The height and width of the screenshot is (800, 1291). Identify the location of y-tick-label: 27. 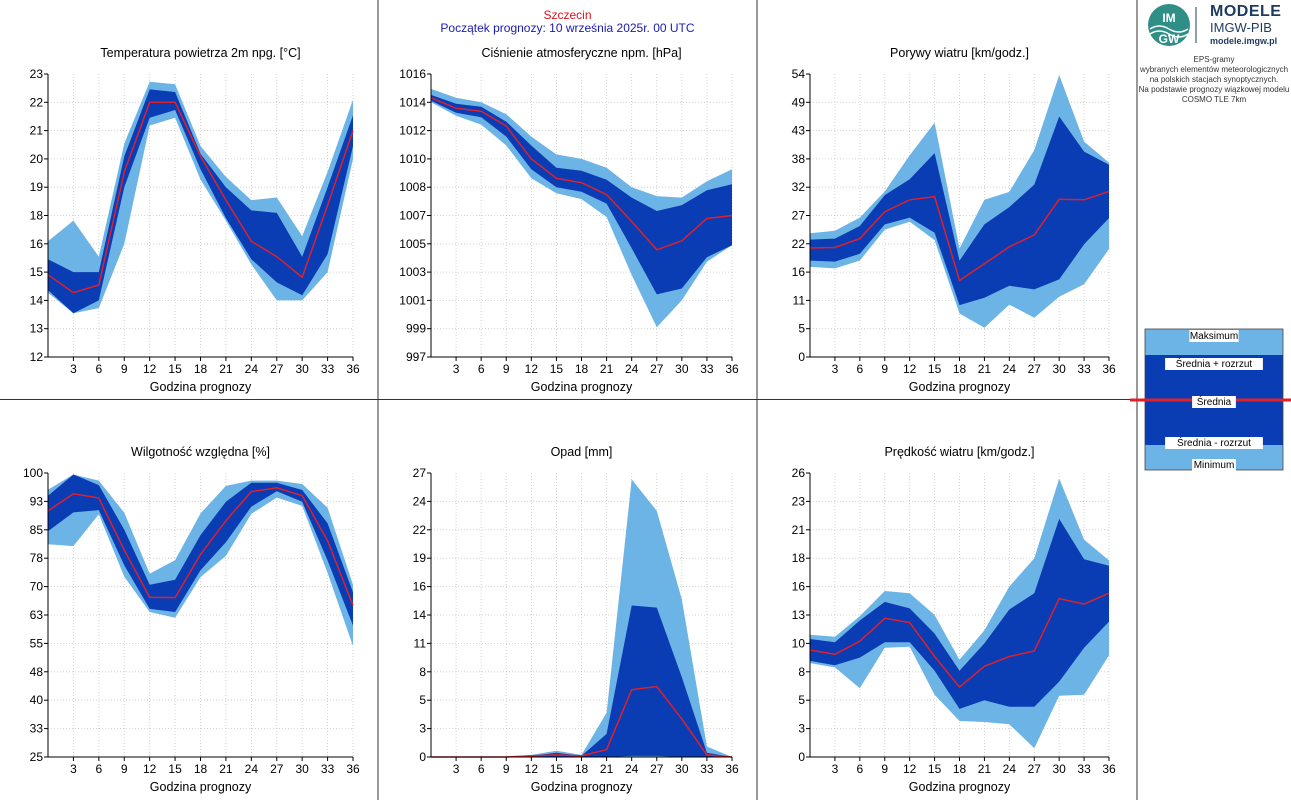
(420, 473).